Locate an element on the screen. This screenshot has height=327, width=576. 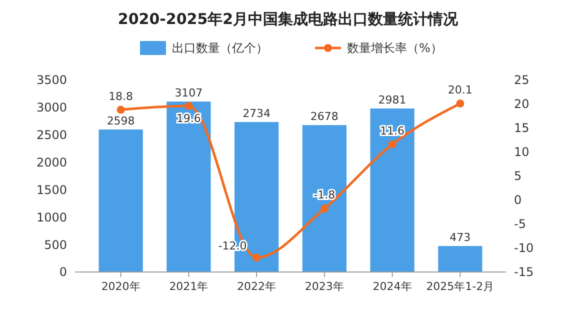
data-label: 473 is located at coordinates (460, 237).